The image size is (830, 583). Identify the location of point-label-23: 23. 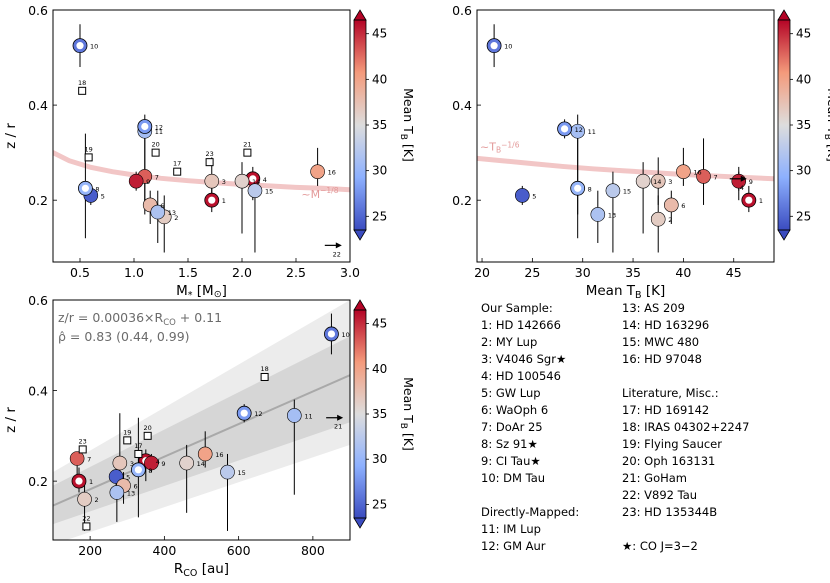
(209, 154).